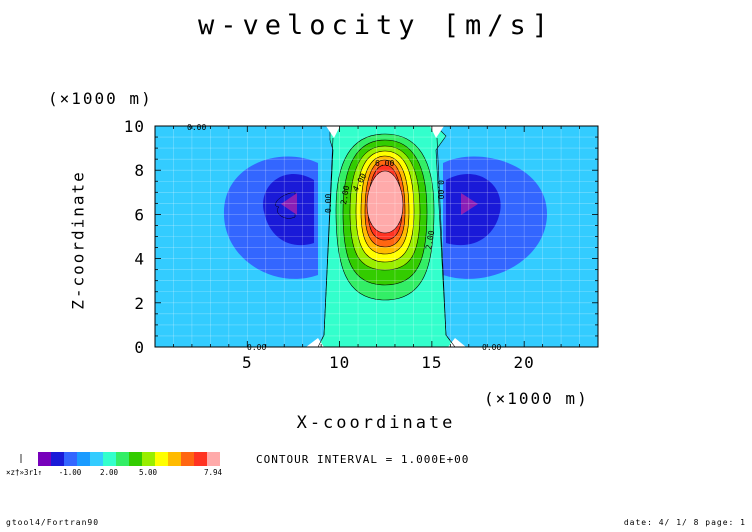 Image resolution: width=752 pixels, height=532 pixels. Describe the element at coordinates (684, 522) in the screenshot. I see `footer-right: date: 4/ 1/ 8 page: 1` at that location.